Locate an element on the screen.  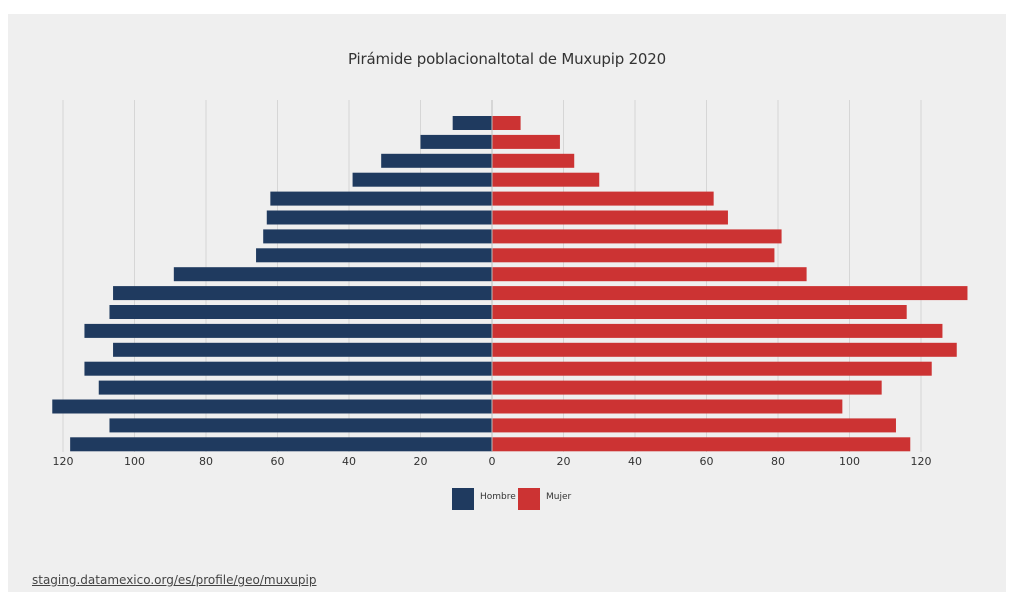
x-tick-label: 0 is located at coordinates (492, 461).